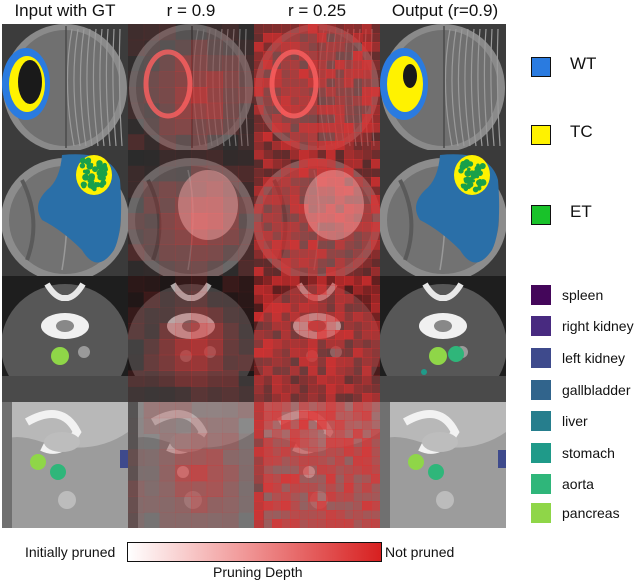 Image resolution: width=640 pixels, height=583 pixels. What do you see at coordinates (317, 87) in the screenshot?
I see `brain-axial-r025-image` at bounding box center [317, 87].